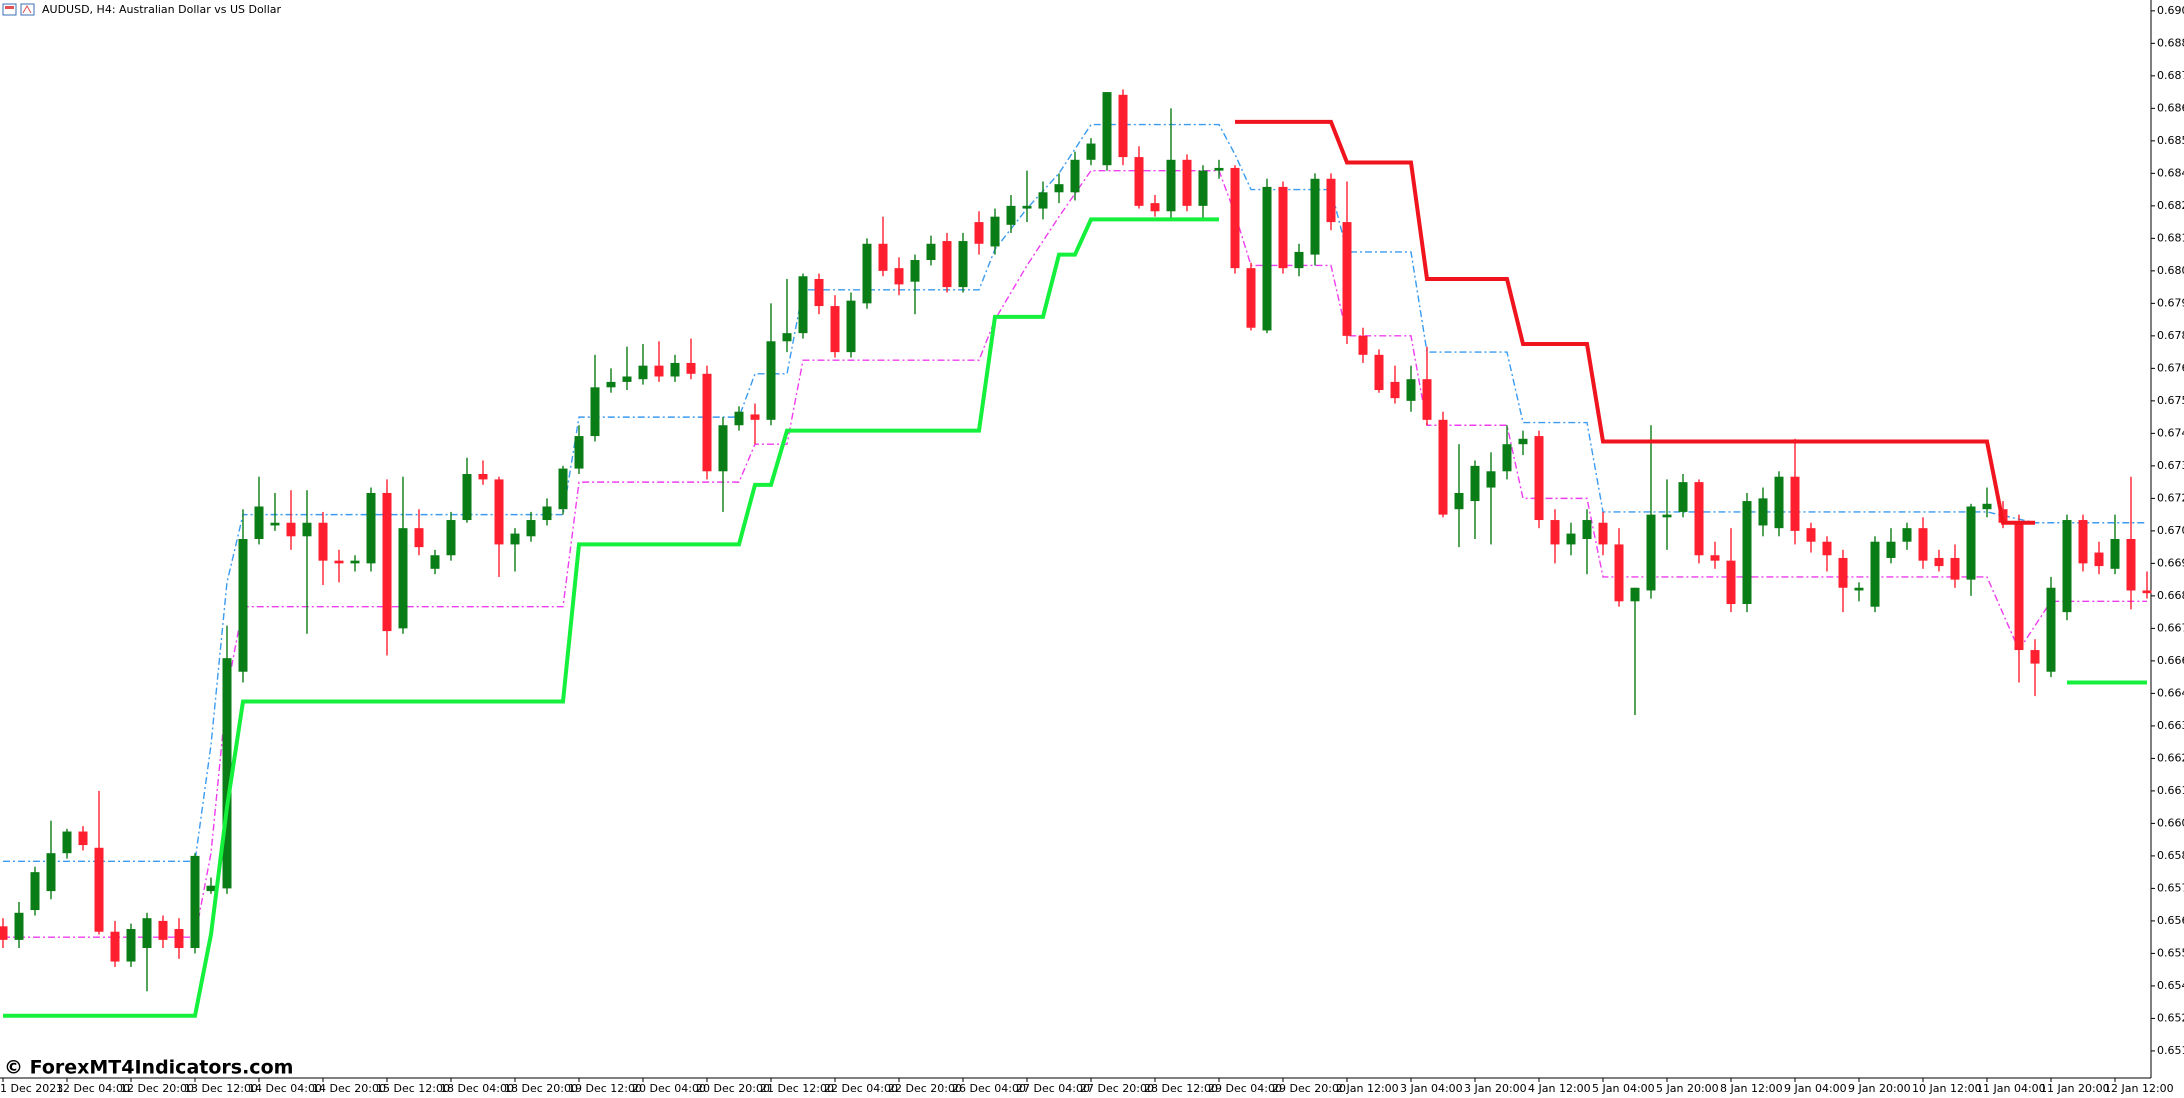  Describe the element at coordinates (2170, 627) in the screenshot. I see `y-tick-label: 0.66730` at that location.